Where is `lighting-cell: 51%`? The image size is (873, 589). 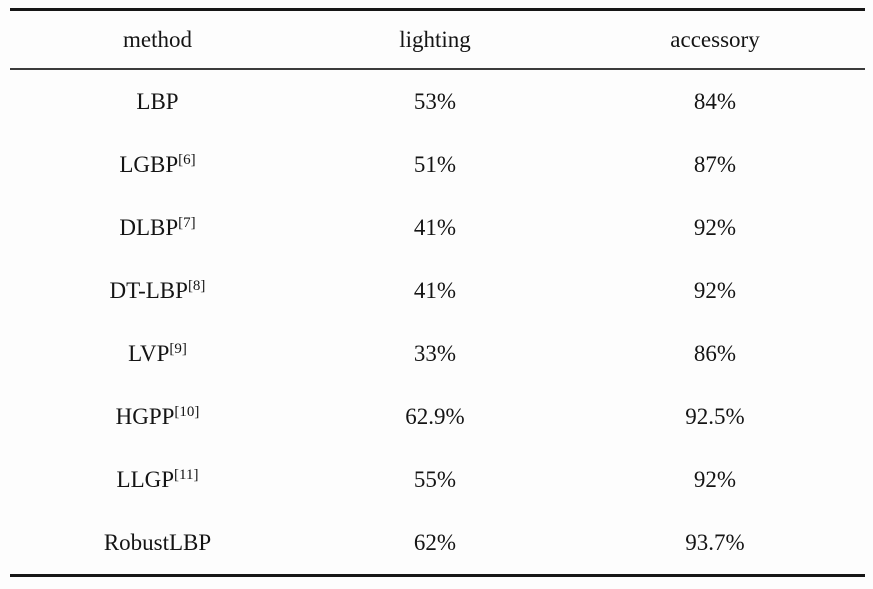
lighting-cell: 51% is located at coordinates (435, 164).